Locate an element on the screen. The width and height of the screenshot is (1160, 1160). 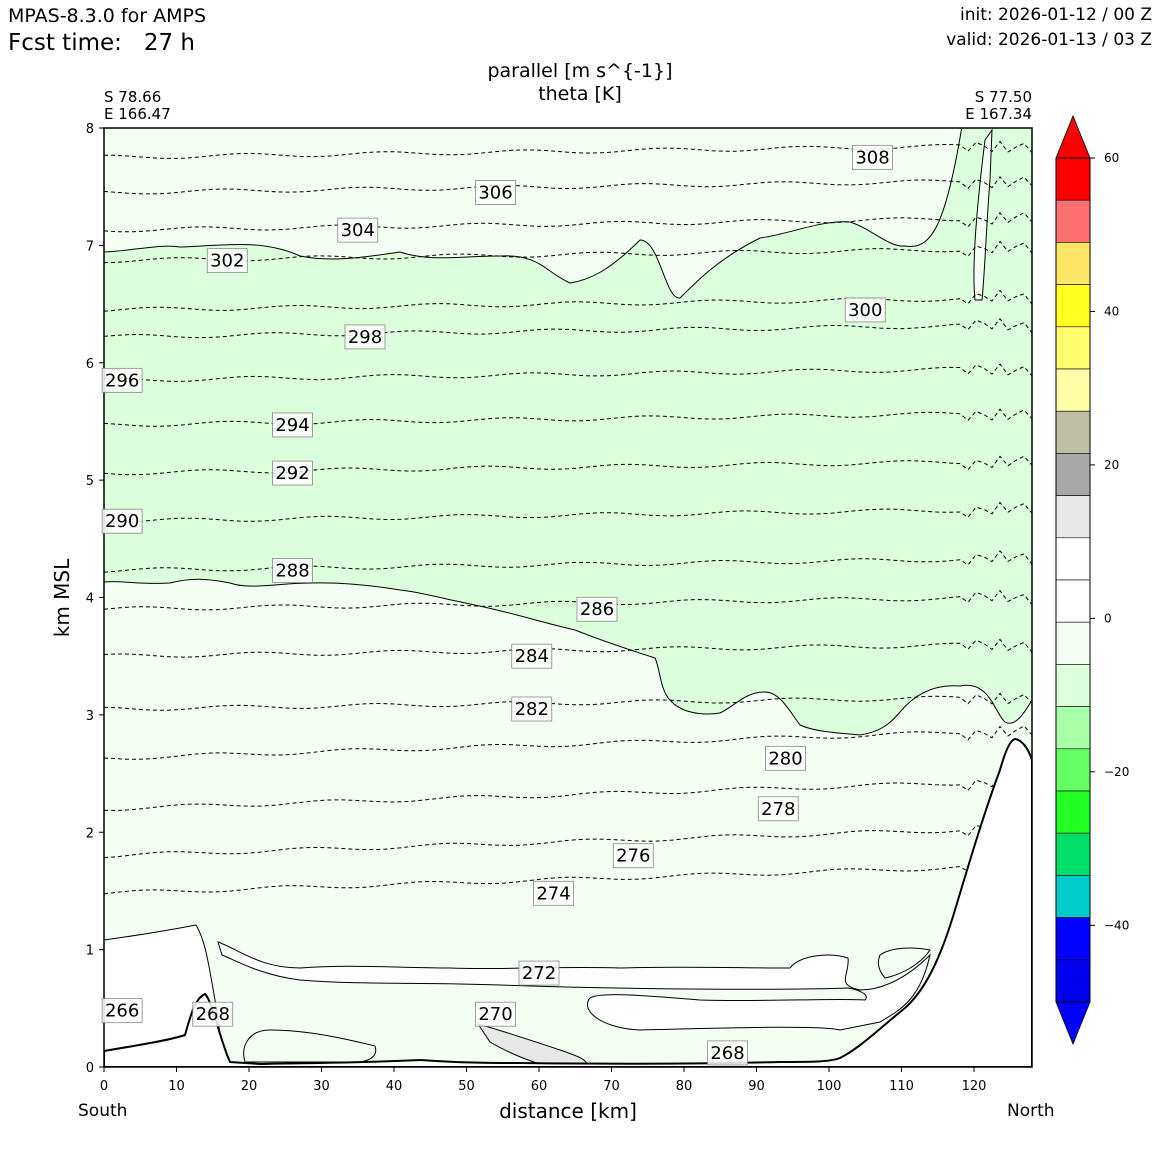
start-lat: S 78.66 is located at coordinates (133, 97).